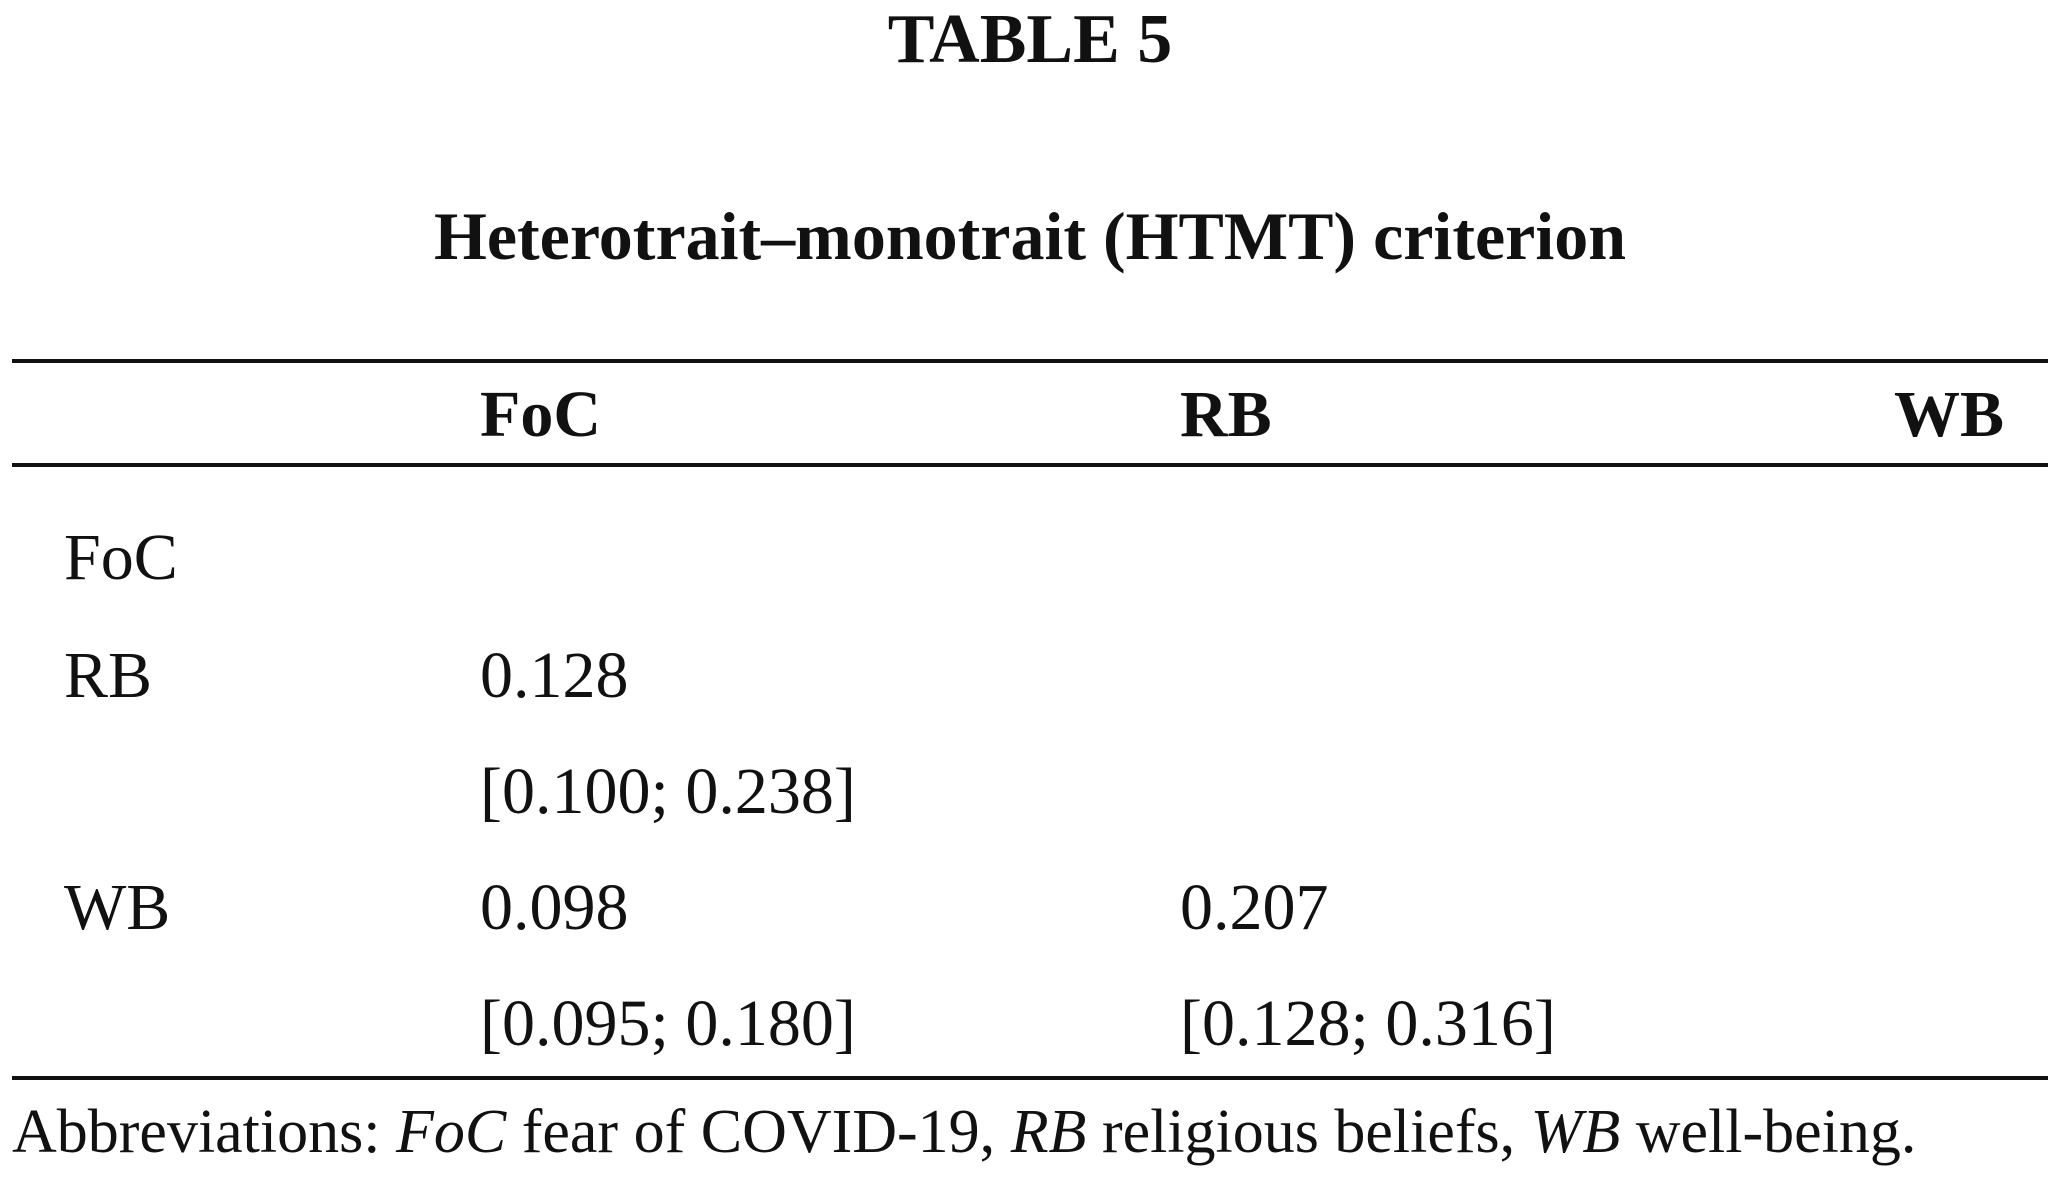 Image resolution: width=2060 pixels, height=1179 pixels. Describe the element at coordinates (1030, 1078) in the screenshot. I see `table-bottom-rule` at that location.